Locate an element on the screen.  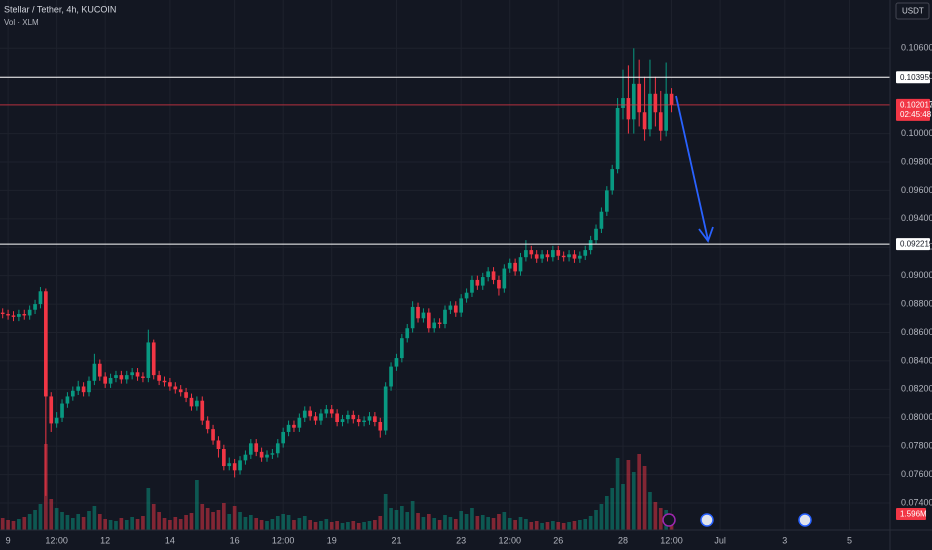
currency-box is located at coordinates (912, 11).